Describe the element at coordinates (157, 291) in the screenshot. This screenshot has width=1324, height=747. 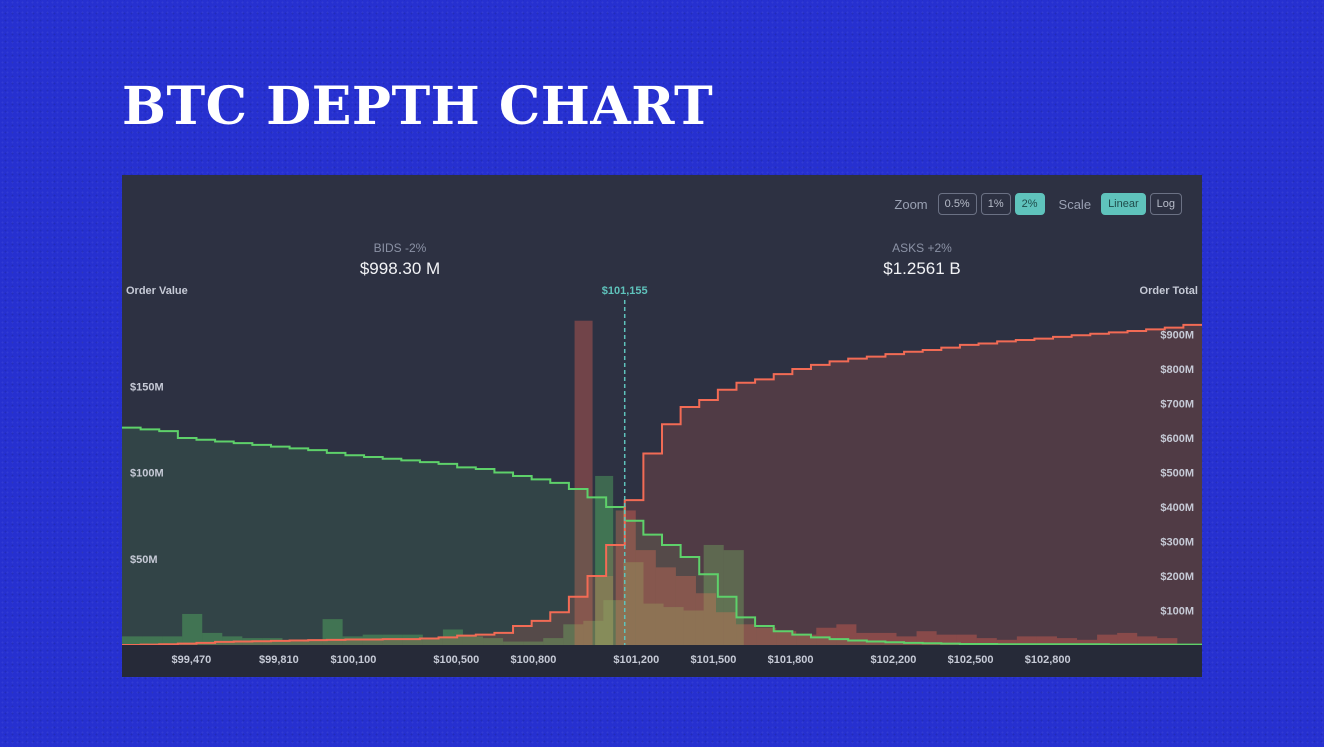
I see `left-axis-title: Order Value` at that location.